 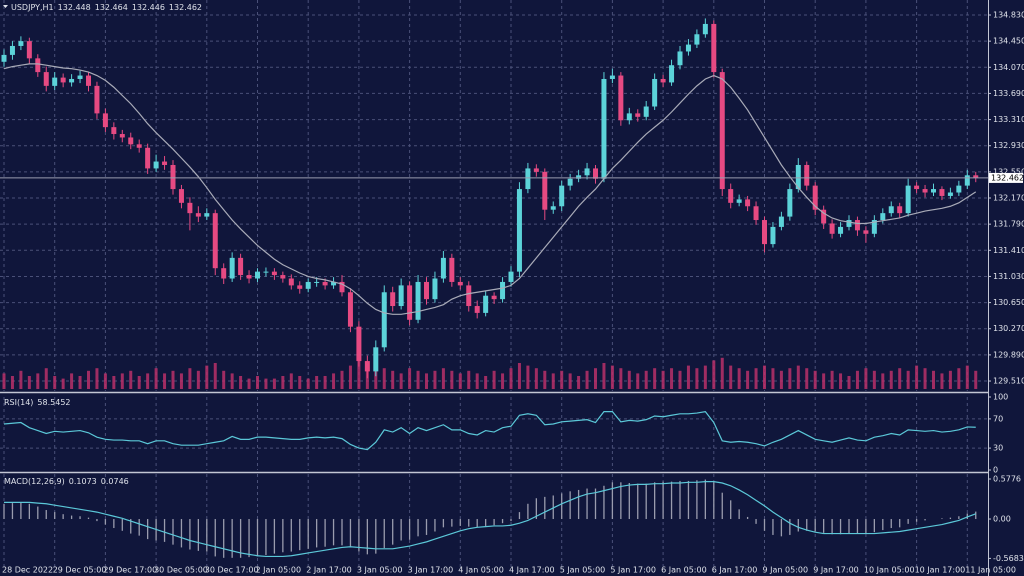 I want to click on y-tick-label: 129.510, so click(x=1008, y=381).